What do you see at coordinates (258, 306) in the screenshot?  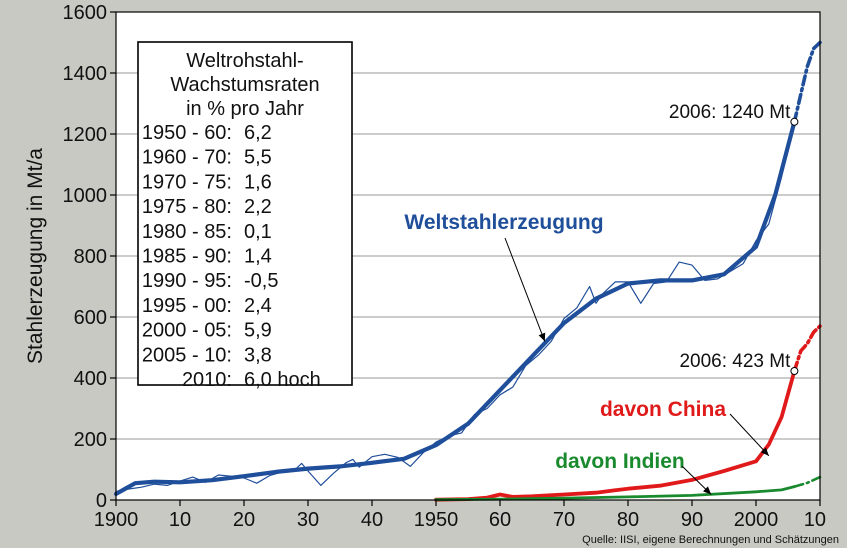 I see `growth-rate-value: 2,4` at bounding box center [258, 306].